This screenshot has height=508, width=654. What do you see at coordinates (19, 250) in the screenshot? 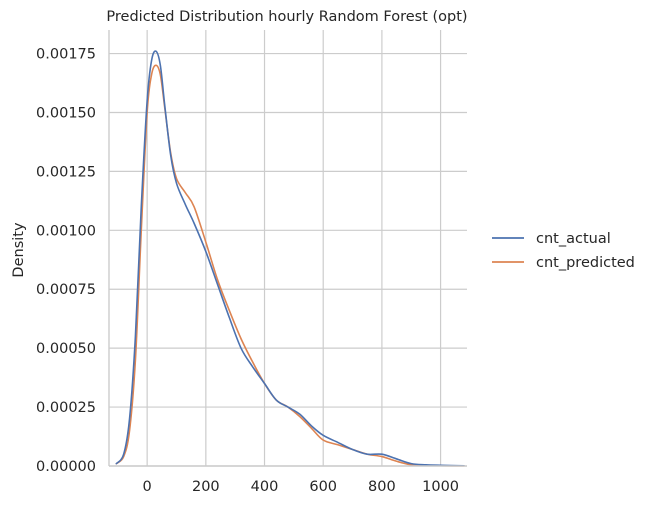
I see `y-axis-label: Density` at bounding box center [19, 250].